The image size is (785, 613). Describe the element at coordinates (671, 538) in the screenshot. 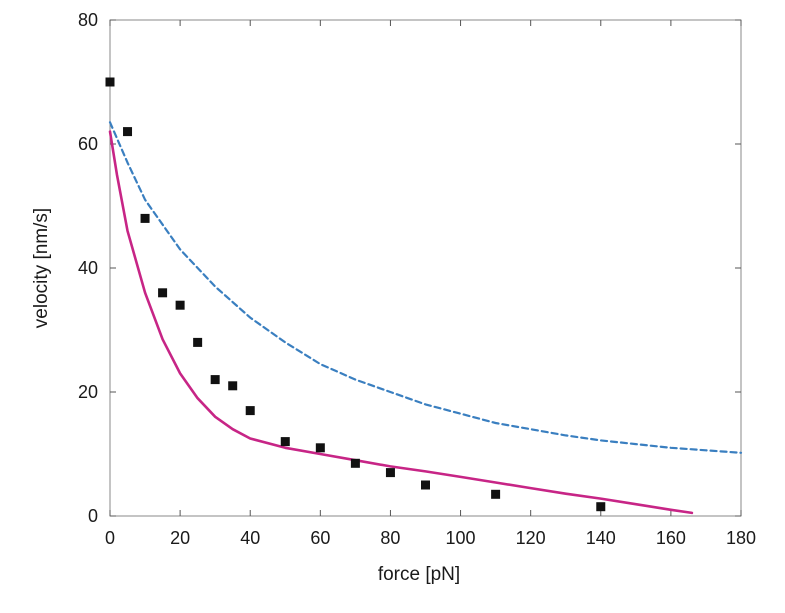

I see `x-tick-label: 160` at that location.